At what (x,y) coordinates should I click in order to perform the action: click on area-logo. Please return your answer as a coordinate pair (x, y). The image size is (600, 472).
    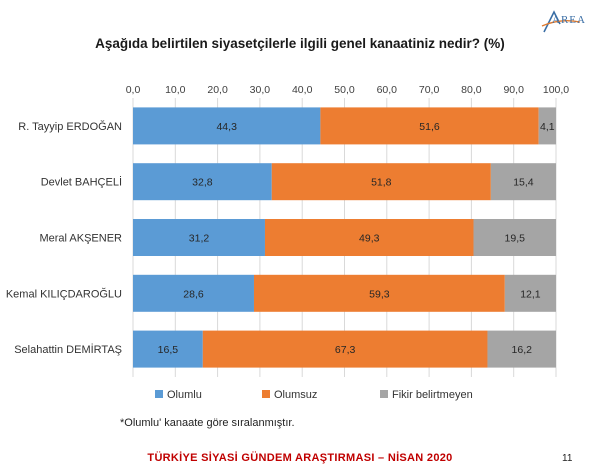
    Looking at the image, I should click on (561, 21).